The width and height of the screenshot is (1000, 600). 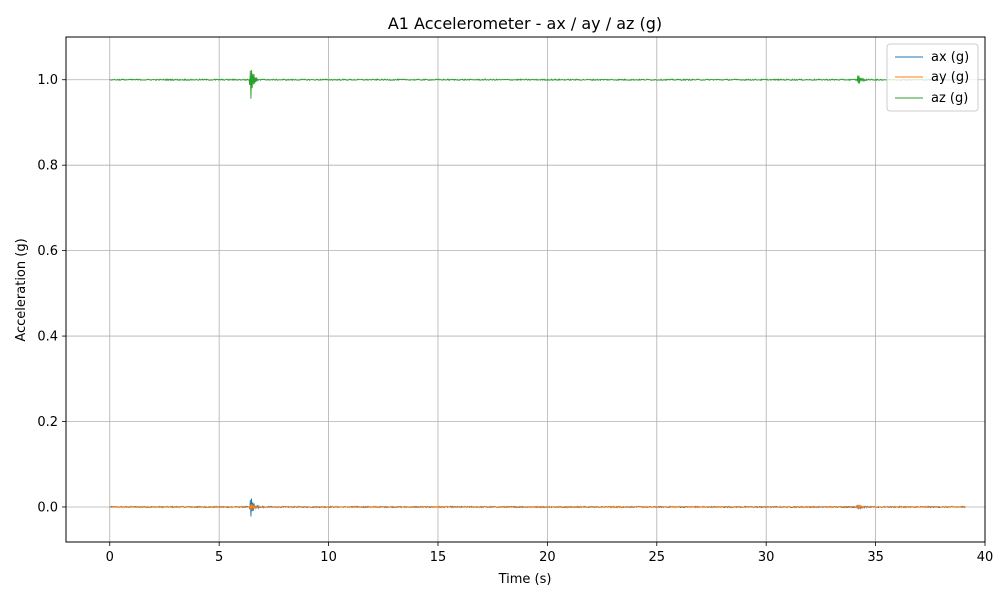 I want to click on x-tick-label: 5, so click(x=219, y=557).